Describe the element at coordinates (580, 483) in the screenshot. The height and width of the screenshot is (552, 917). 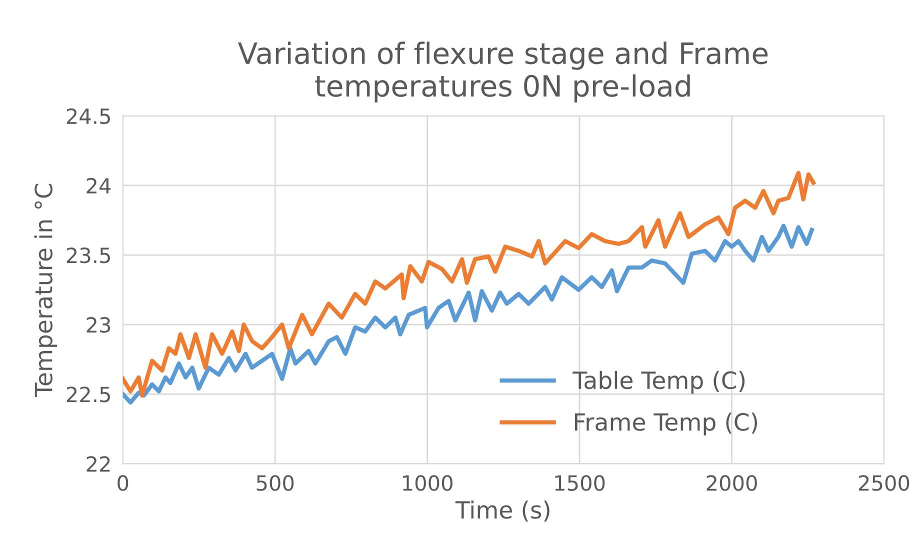
I see `x-tick-label: 1500` at that location.